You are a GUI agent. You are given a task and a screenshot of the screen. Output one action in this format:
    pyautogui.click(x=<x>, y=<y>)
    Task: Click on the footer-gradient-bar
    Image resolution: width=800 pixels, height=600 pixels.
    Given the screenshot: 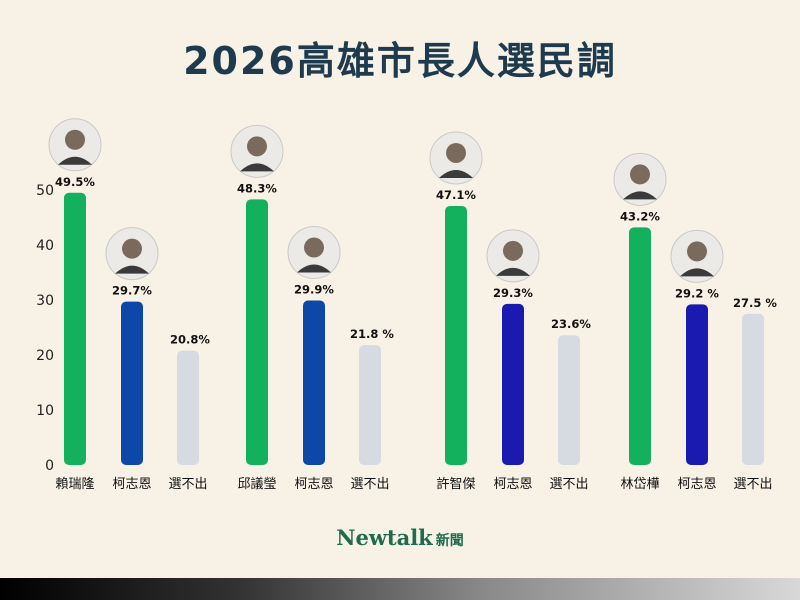 What is the action you would take?
    pyautogui.click(x=400, y=589)
    